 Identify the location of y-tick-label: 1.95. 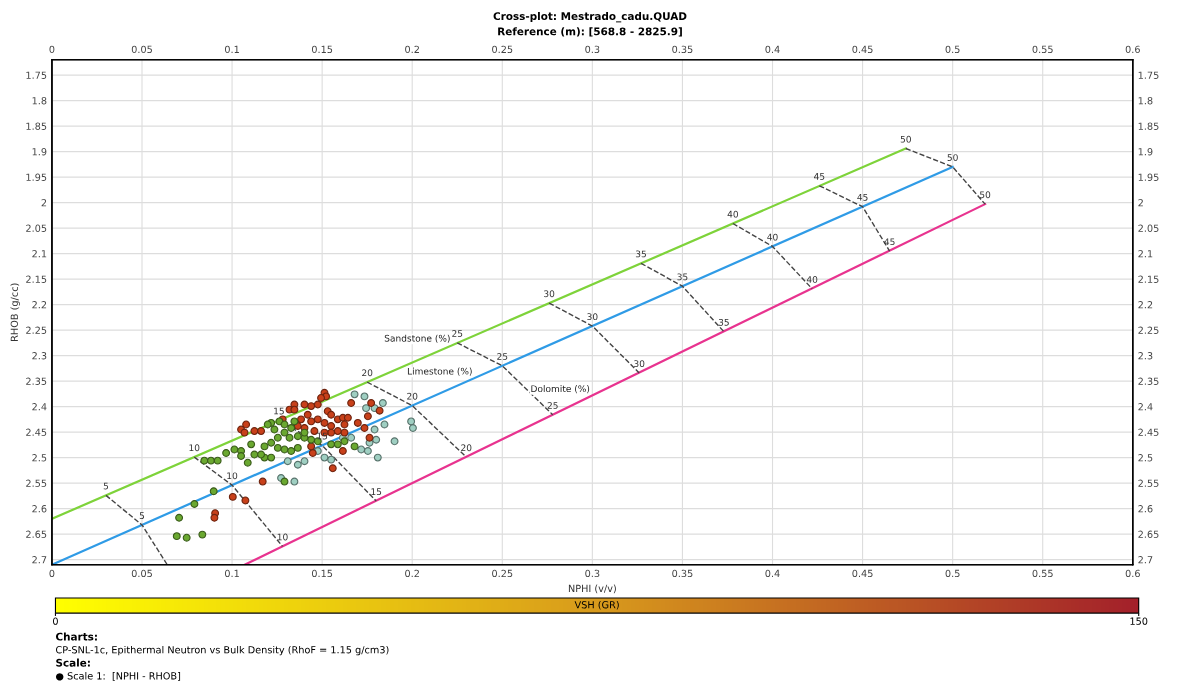
(36, 177).